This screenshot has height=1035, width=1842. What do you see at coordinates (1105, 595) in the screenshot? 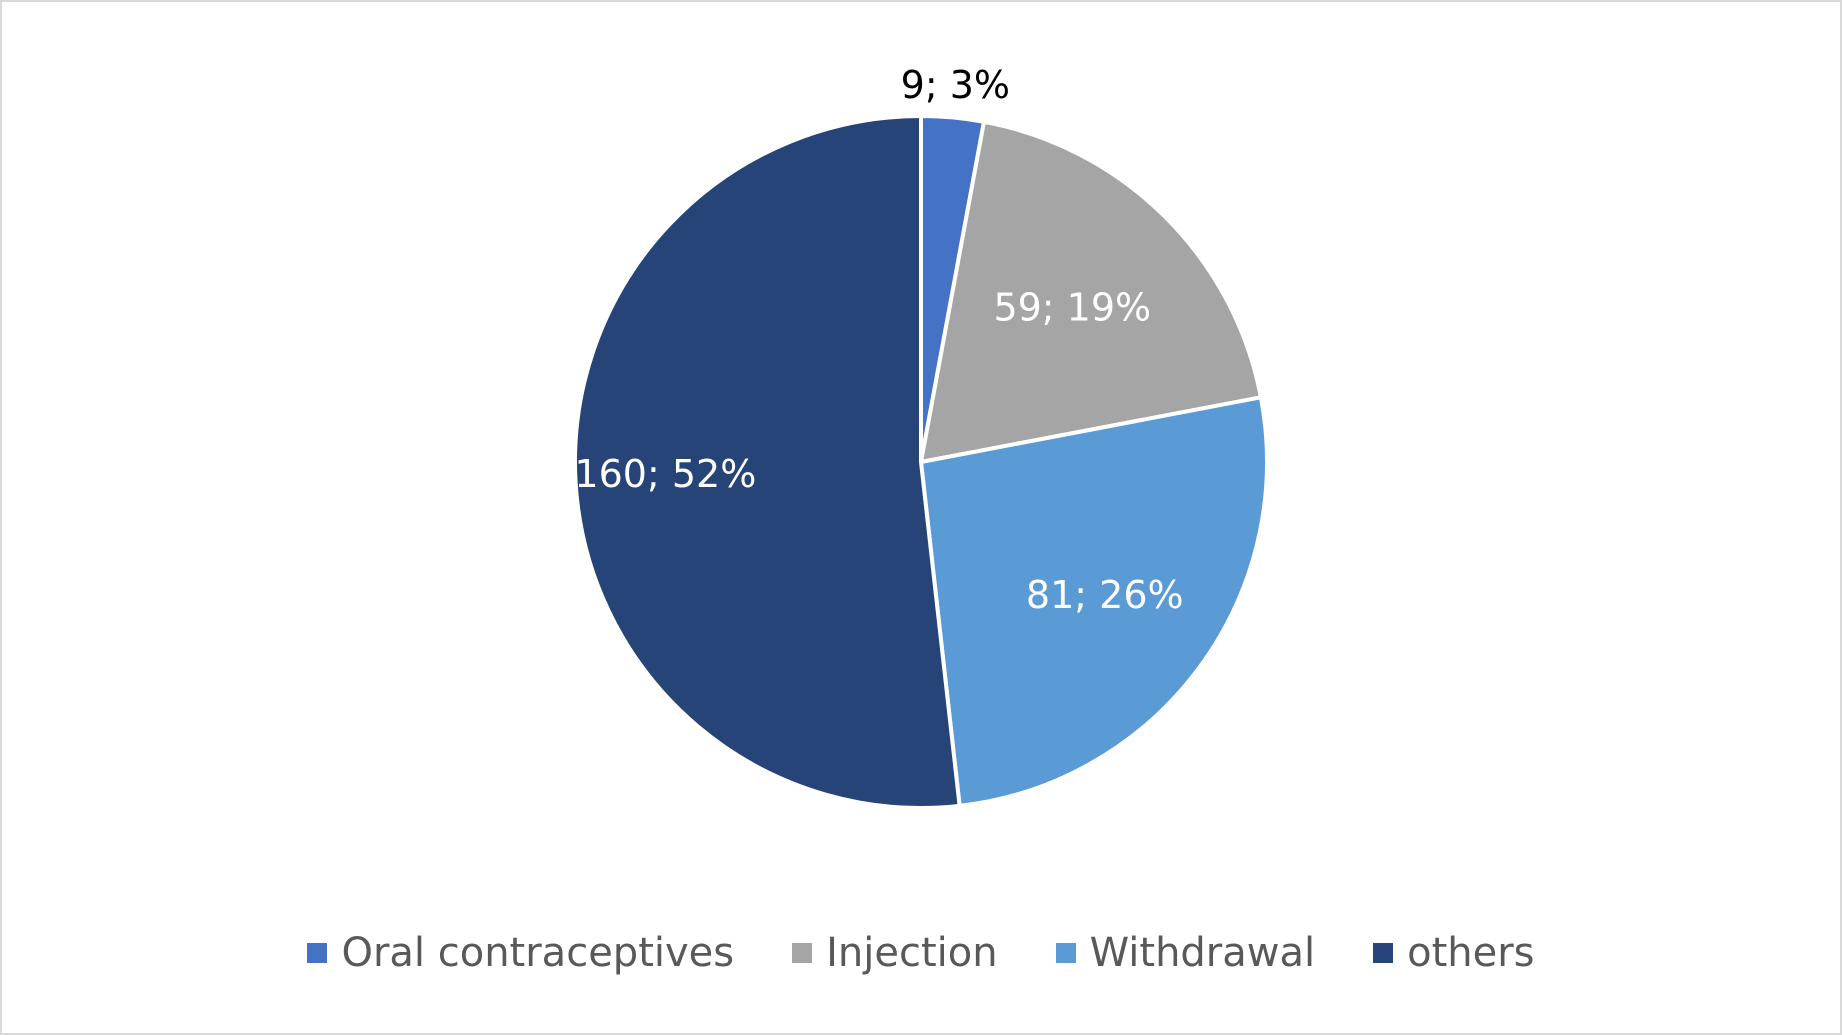
I see `data-label-withdrawal: 81; 26%` at bounding box center [1105, 595].